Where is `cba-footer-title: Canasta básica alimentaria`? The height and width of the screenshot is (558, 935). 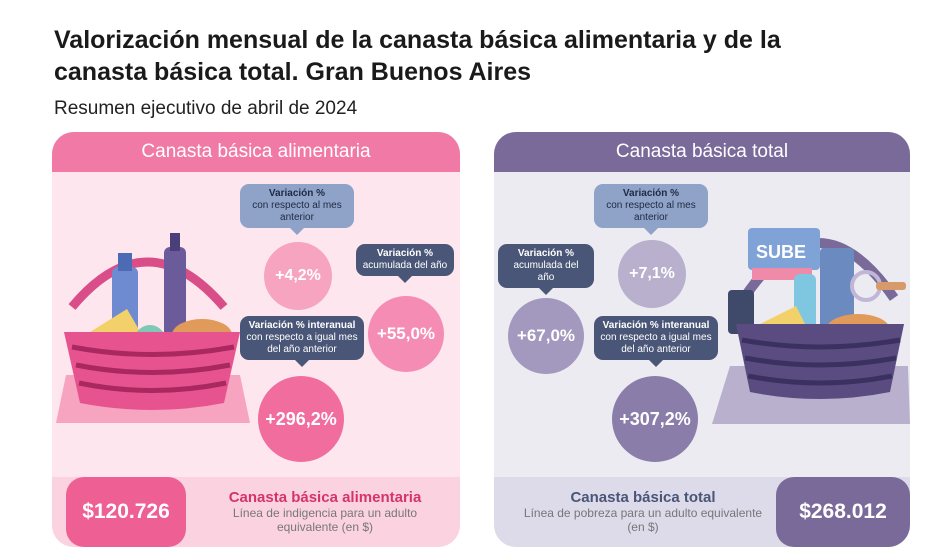
cba-footer-title: Canasta básica alimentaria is located at coordinates (325, 497).